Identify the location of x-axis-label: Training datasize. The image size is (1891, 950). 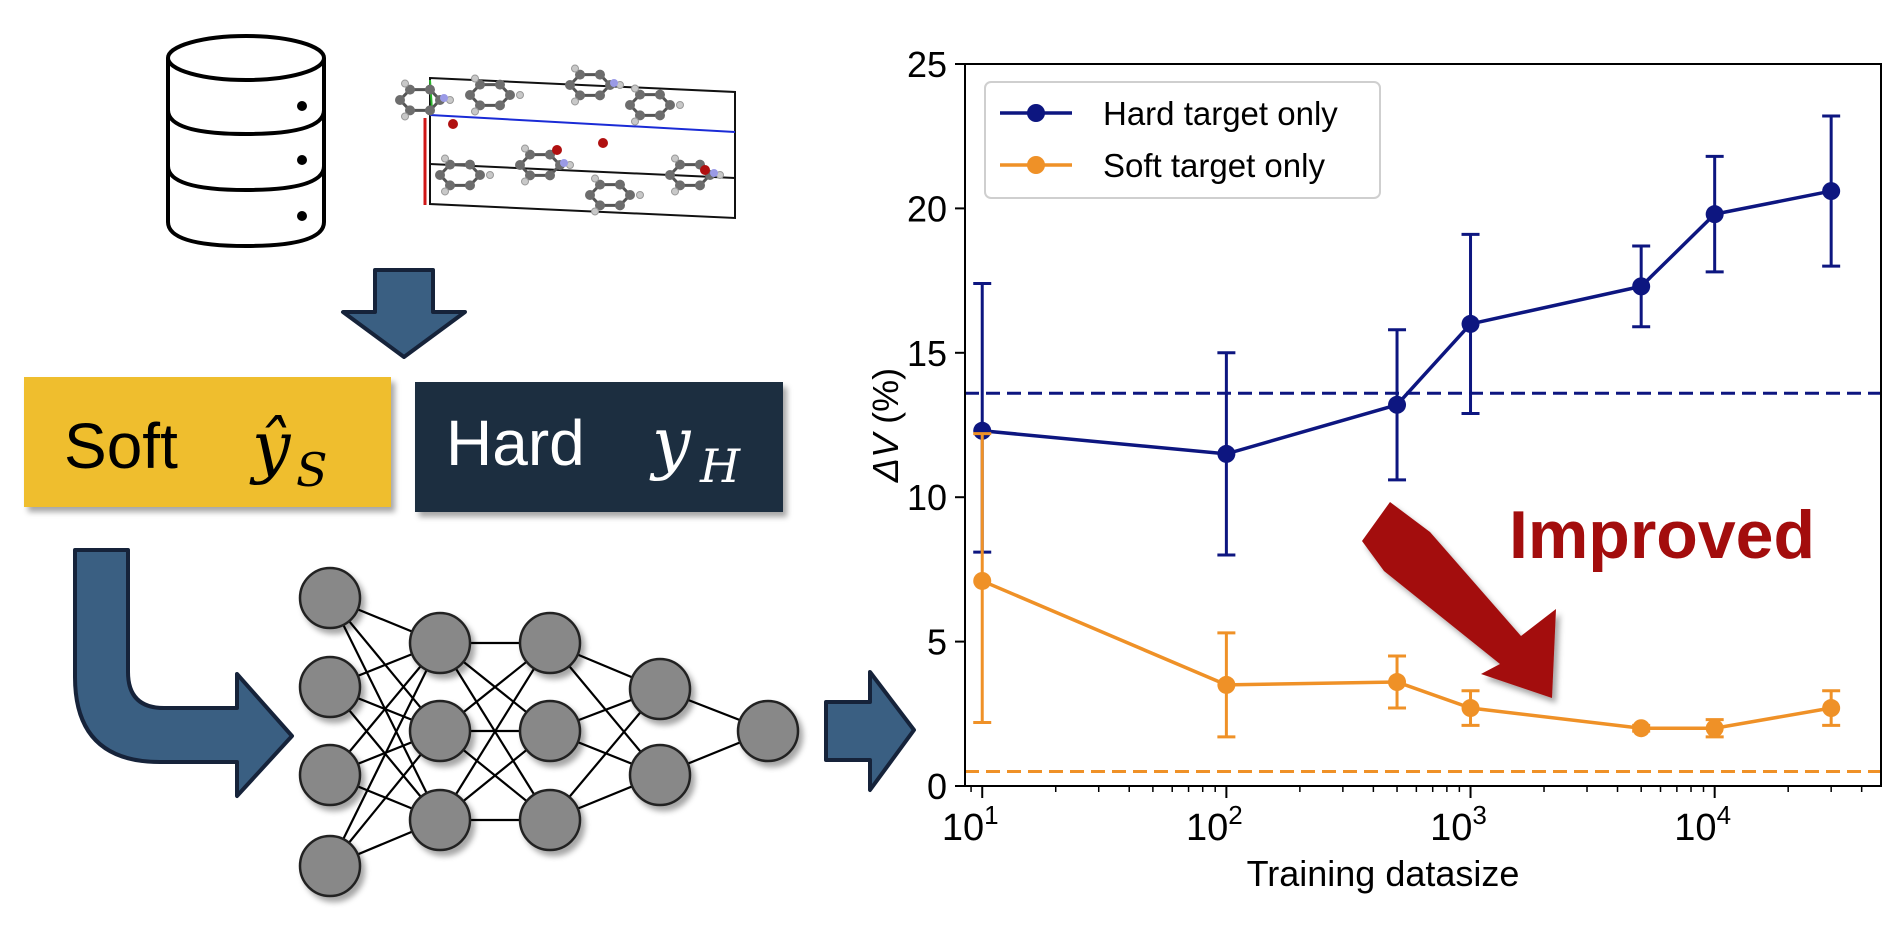
(1383, 873).